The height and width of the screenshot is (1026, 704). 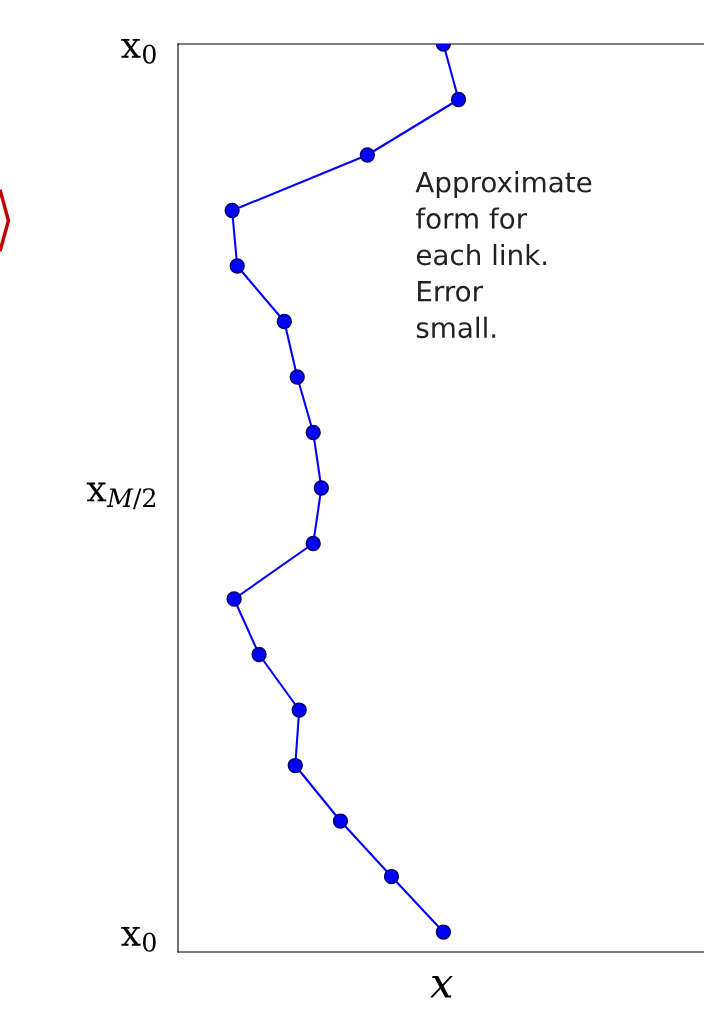 What do you see at coordinates (121, 496) in the screenshot?
I see `y-tick-label: x$_{M/2}$` at bounding box center [121, 496].